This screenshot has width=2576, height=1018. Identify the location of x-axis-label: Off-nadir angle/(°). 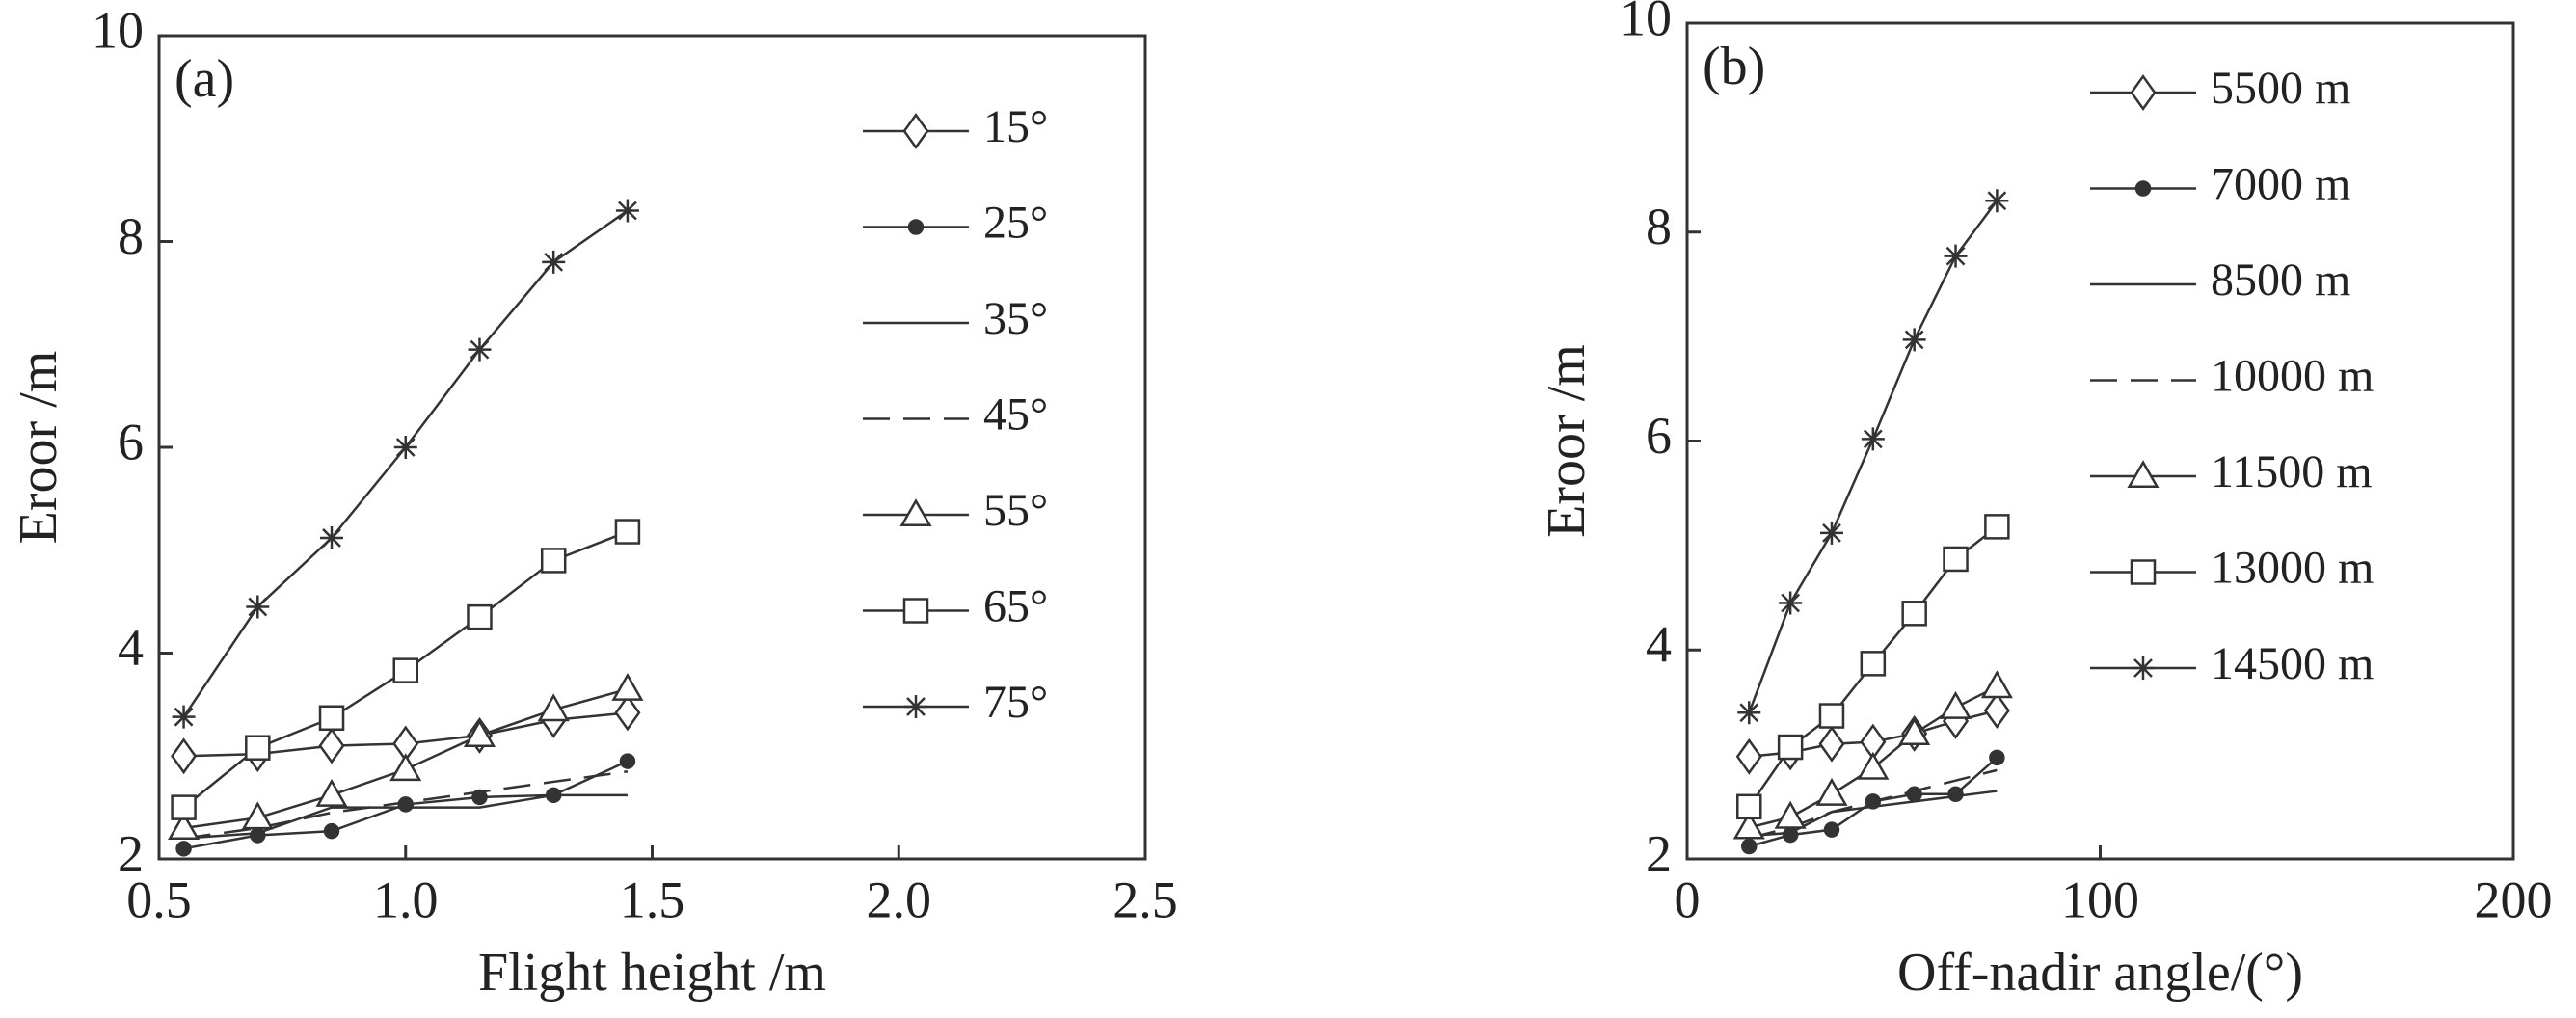
(2100, 973).